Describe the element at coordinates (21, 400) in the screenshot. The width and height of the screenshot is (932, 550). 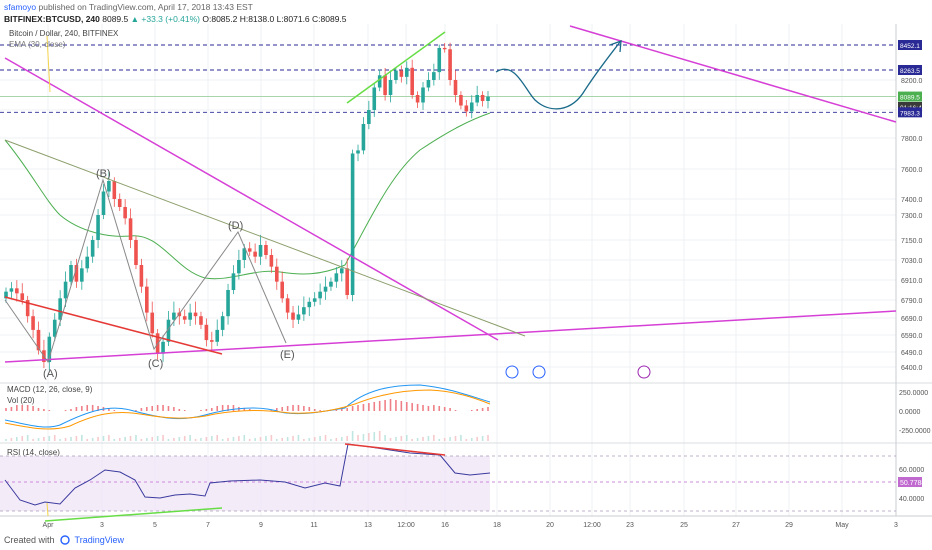
I see `volume-legend: Vol (20)` at that location.